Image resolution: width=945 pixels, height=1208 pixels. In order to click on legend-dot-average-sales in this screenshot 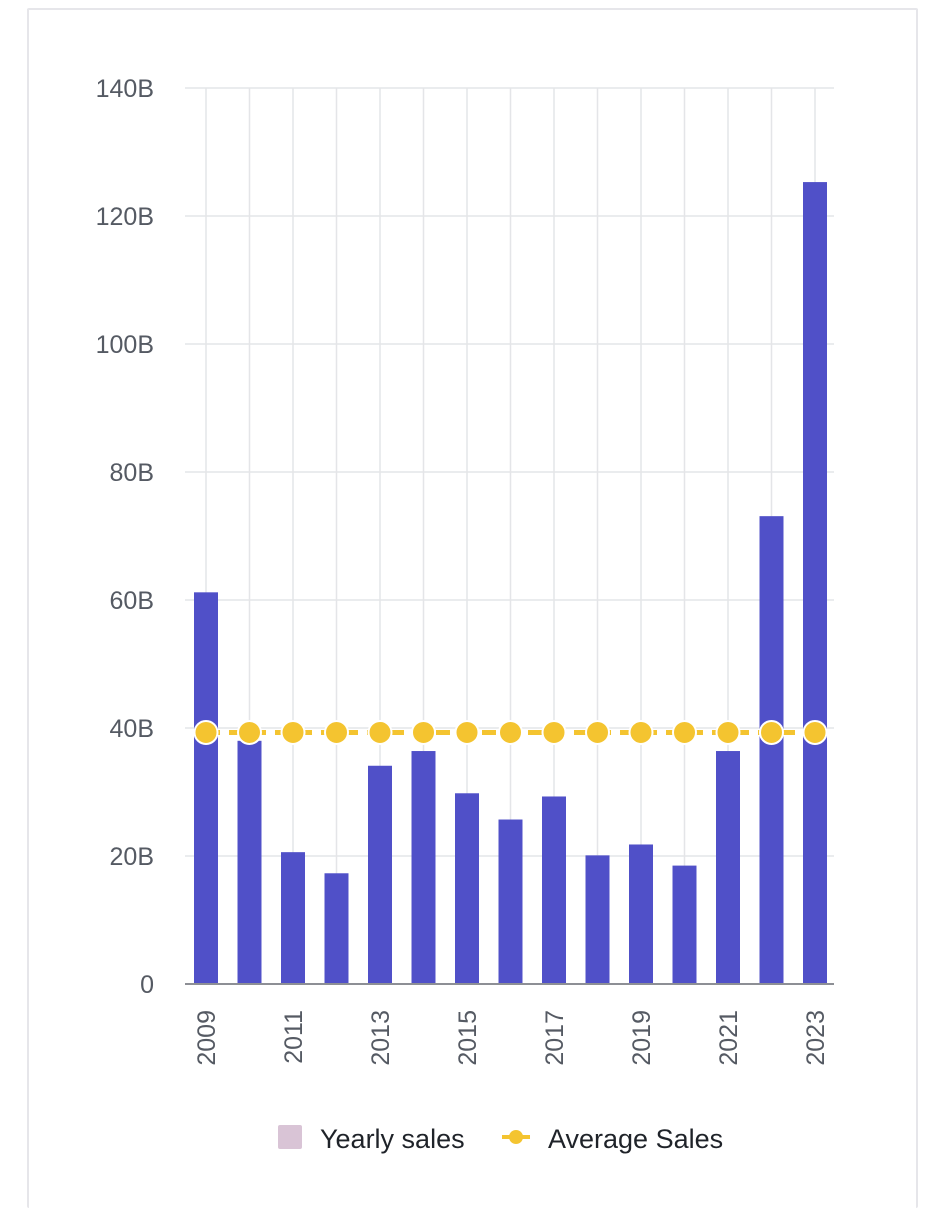, I will do `click(516, 1137)`.